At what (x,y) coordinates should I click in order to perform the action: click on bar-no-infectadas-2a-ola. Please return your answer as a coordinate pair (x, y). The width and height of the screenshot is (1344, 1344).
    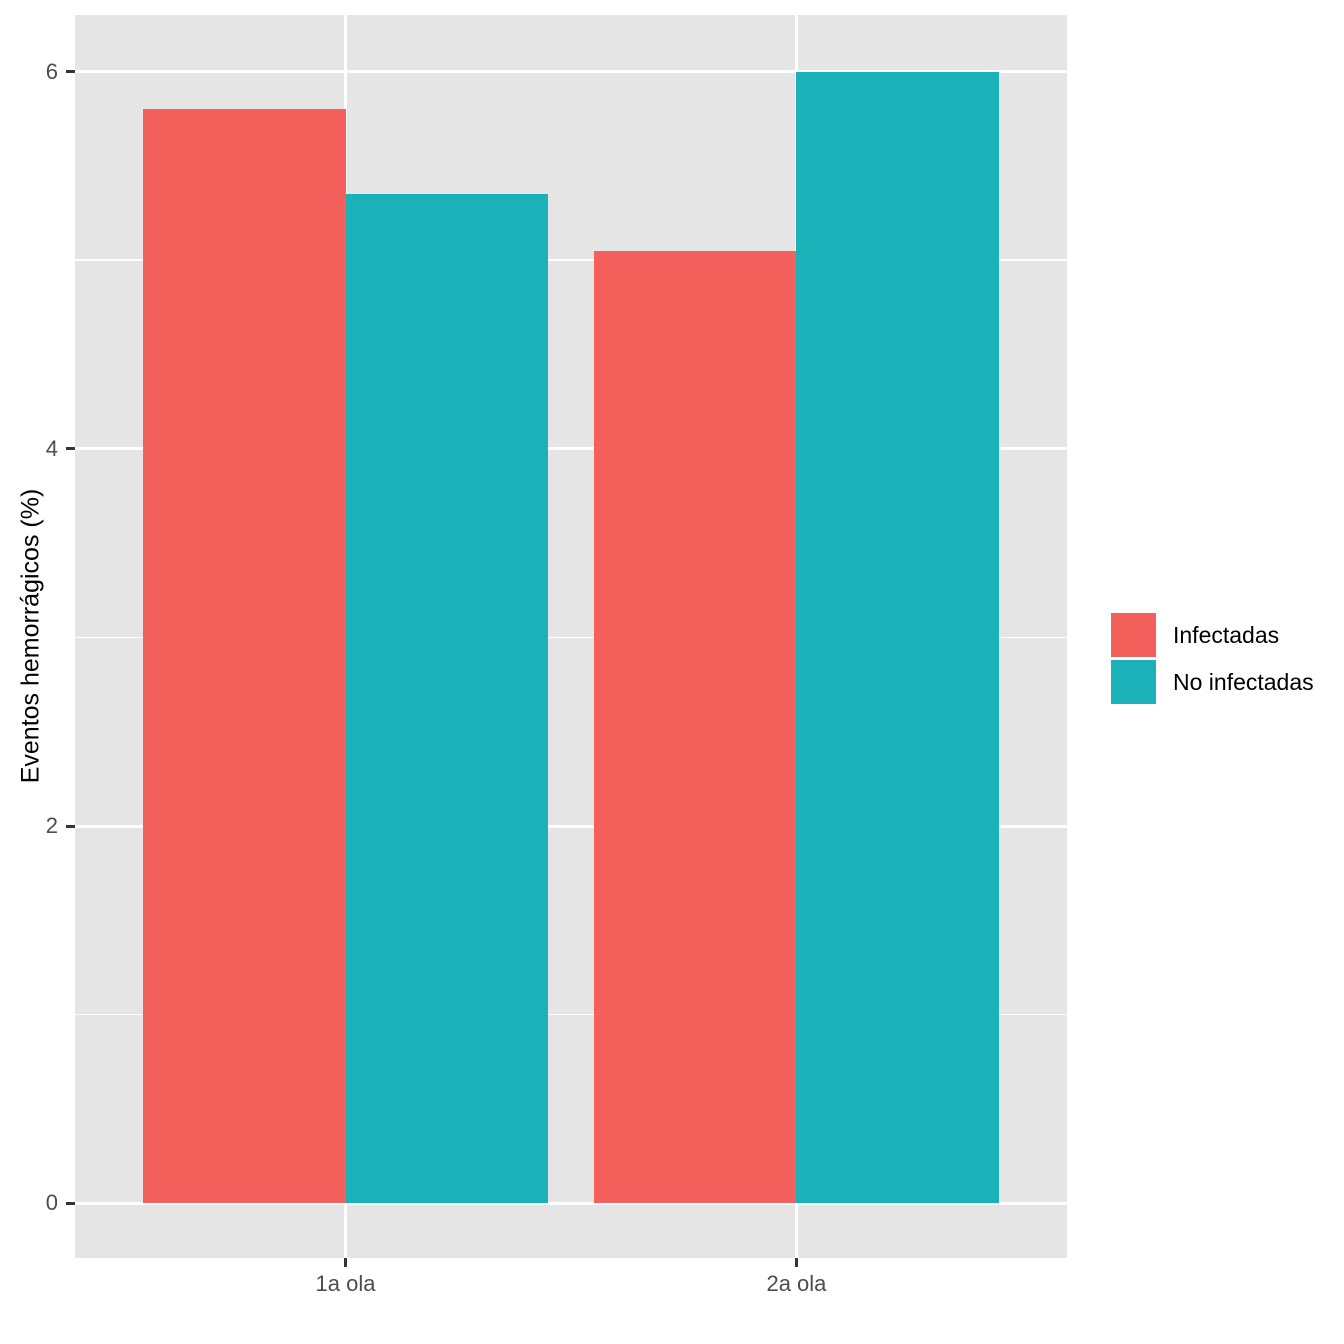
    Looking at the image, I should click on (898, 637).